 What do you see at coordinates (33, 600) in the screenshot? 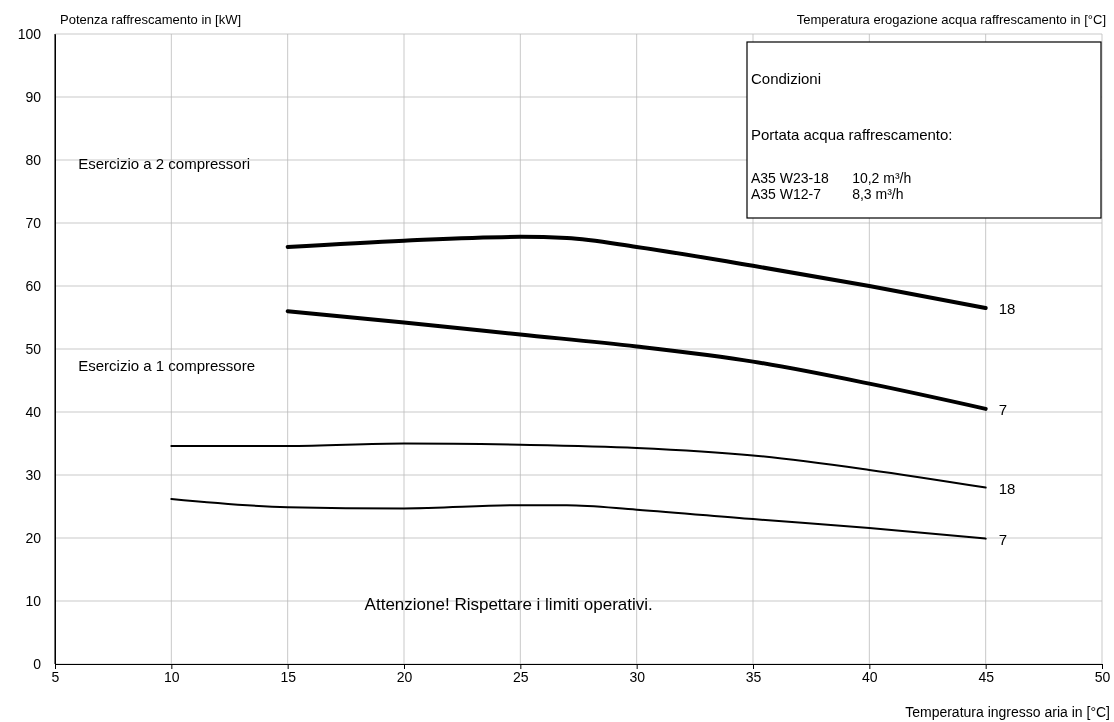
I see `y-tick-label: 10` at bounding box center [33, 600].